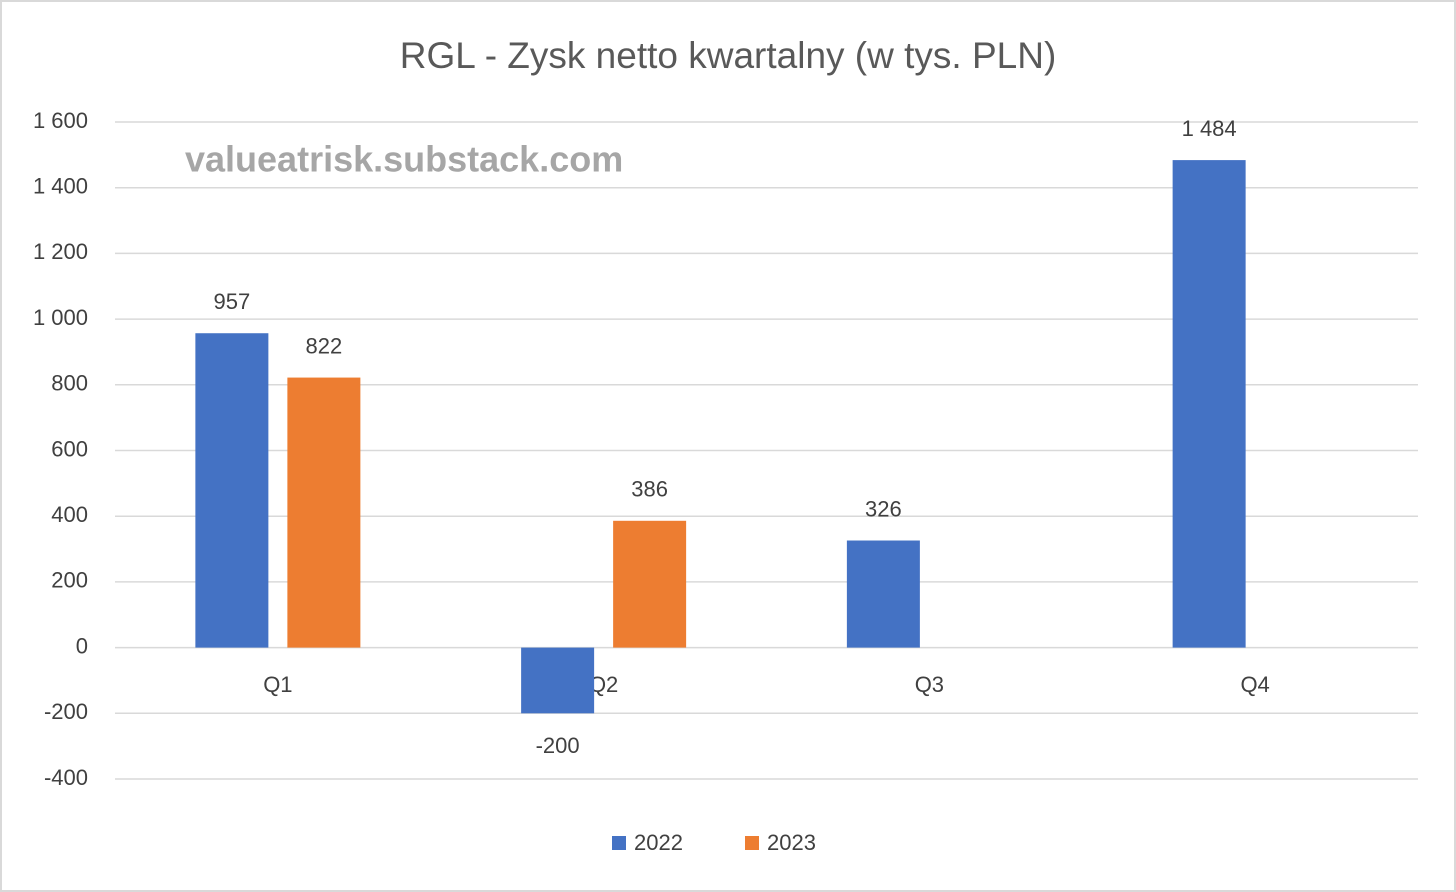  Describe the element at coordinates (60, 251) in the screenshot. I see `y-tick-label: 1 200` at that location.